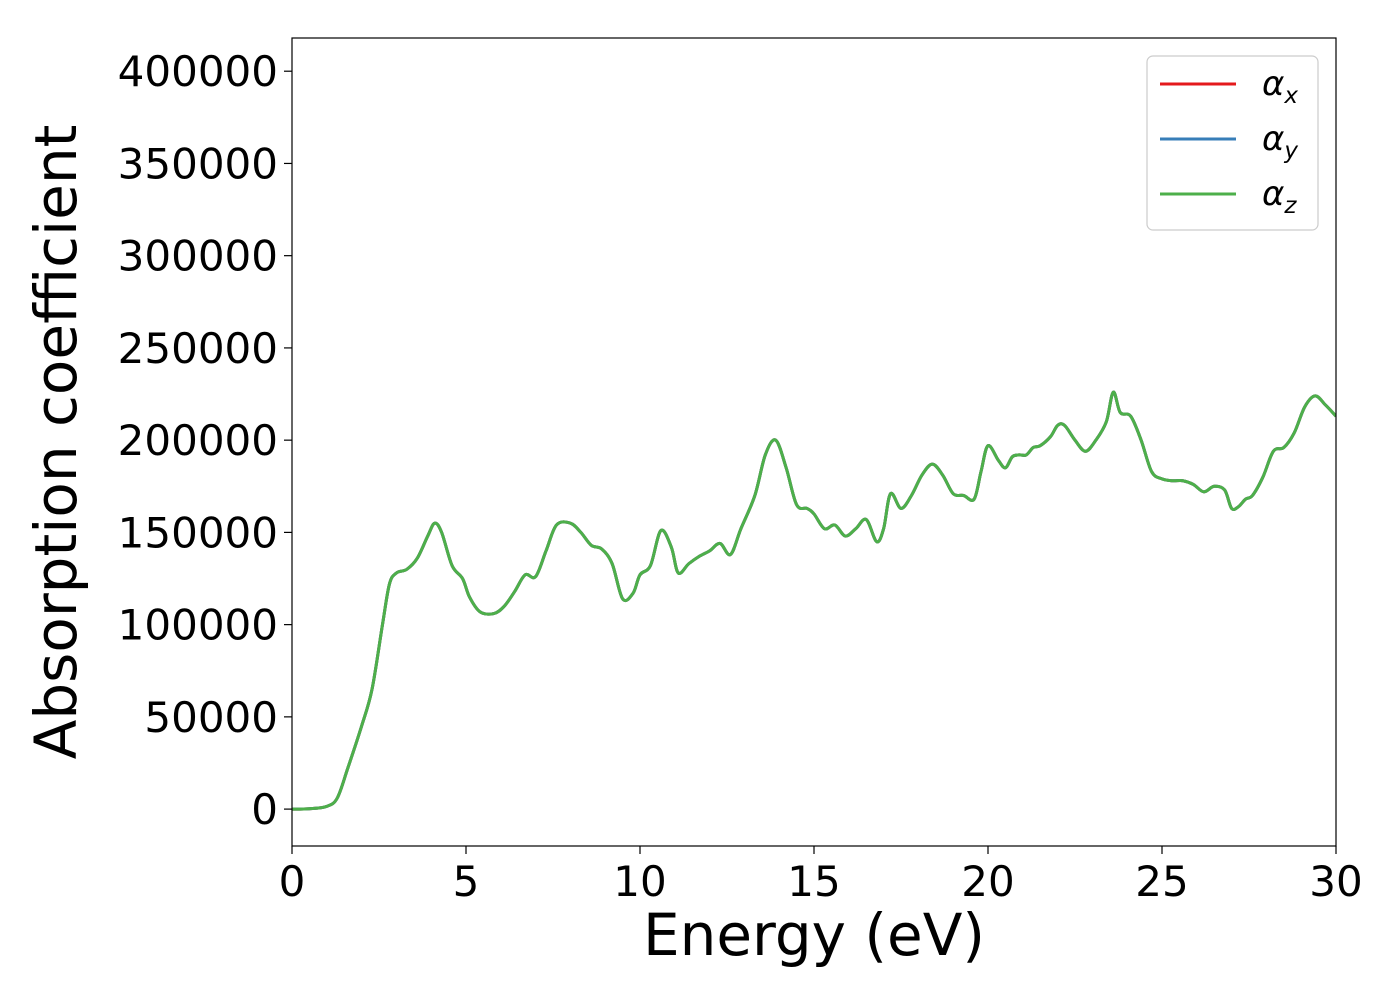 The width and height of the screenshot is (1400, 1000). What do you see at coordinates (466, 881) in the screenshot?
I see `x-tick-label: 5` at bounding box center [466, 881].